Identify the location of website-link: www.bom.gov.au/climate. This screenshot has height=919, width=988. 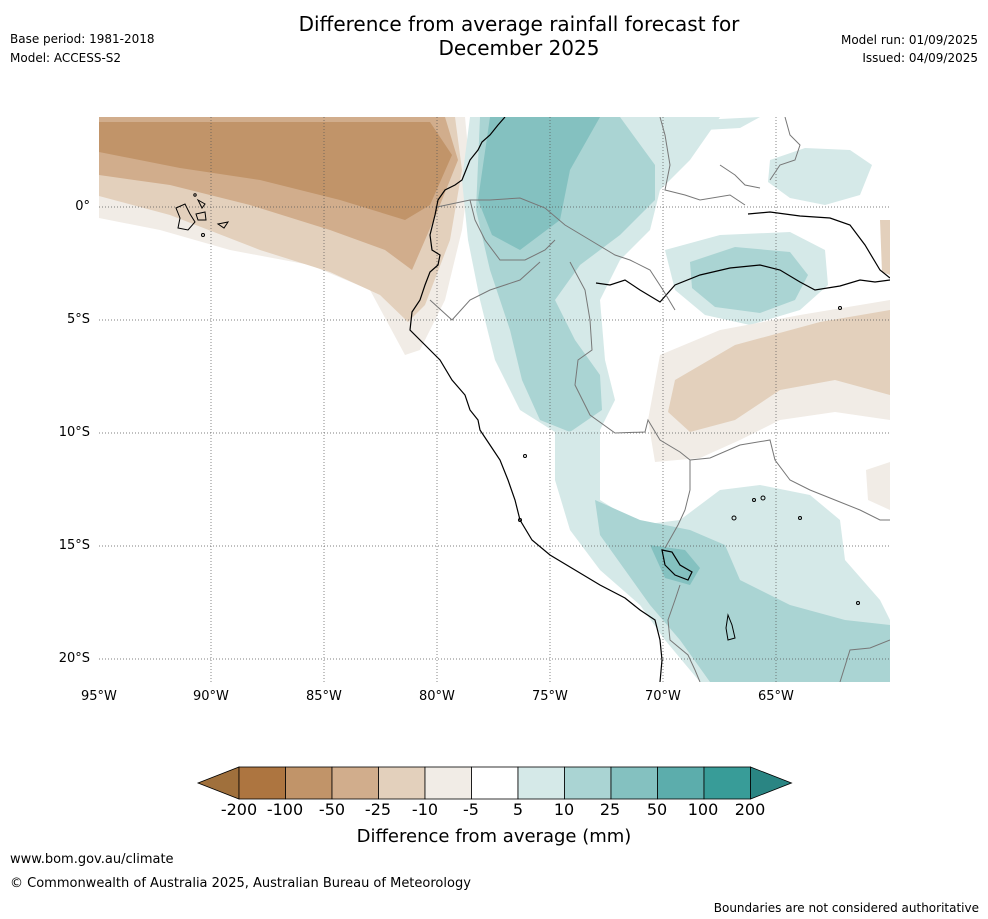
(92, 859).